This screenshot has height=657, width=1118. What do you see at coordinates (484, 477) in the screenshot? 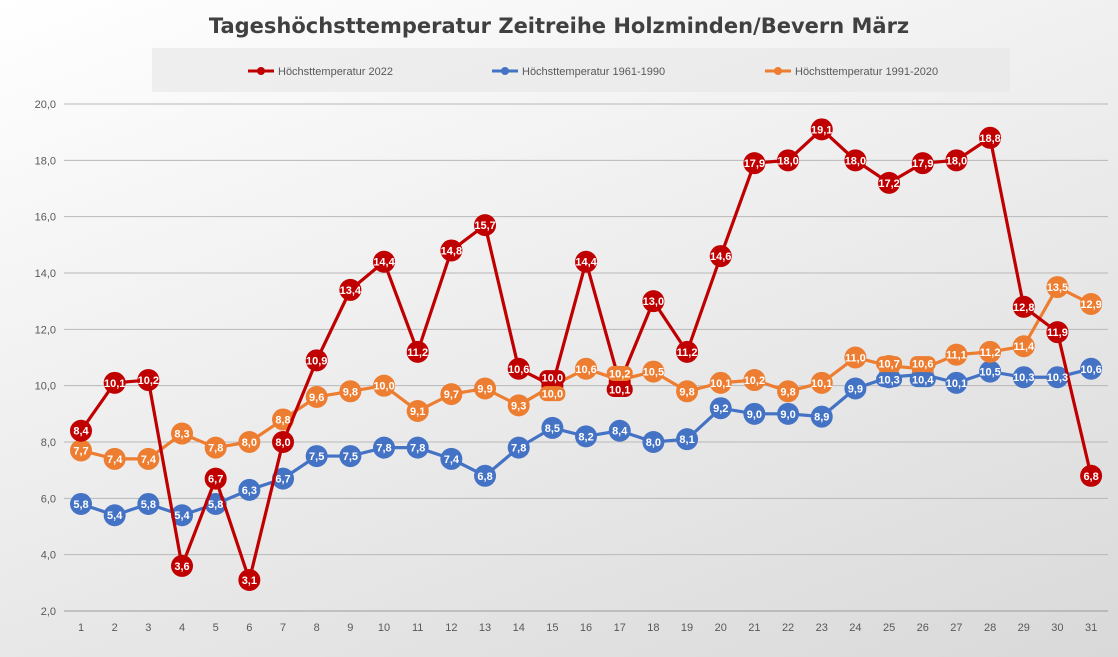
I see `data-label-group: 6,8` at bounding box center [484, 477].